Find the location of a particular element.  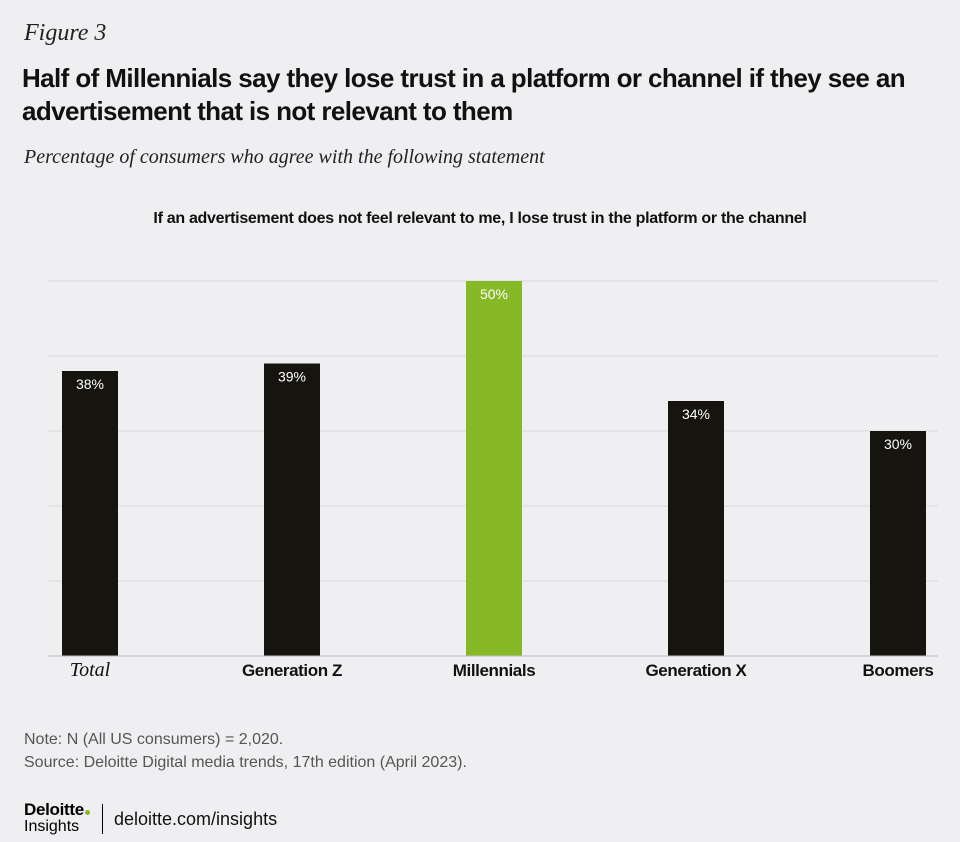

deloitte-logo: Deloitte is located at coordinates (57, 810).